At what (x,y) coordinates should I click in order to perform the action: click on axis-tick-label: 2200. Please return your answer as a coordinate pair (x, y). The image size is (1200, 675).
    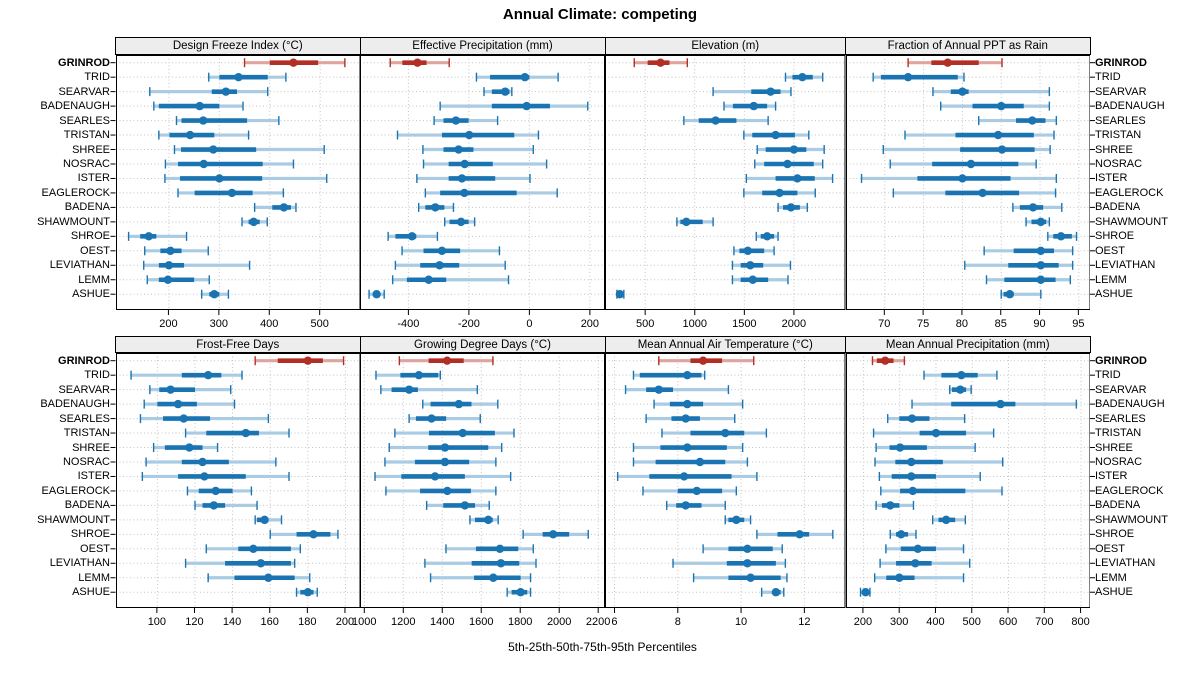
    Looking at the image, I should click on (598, 622).